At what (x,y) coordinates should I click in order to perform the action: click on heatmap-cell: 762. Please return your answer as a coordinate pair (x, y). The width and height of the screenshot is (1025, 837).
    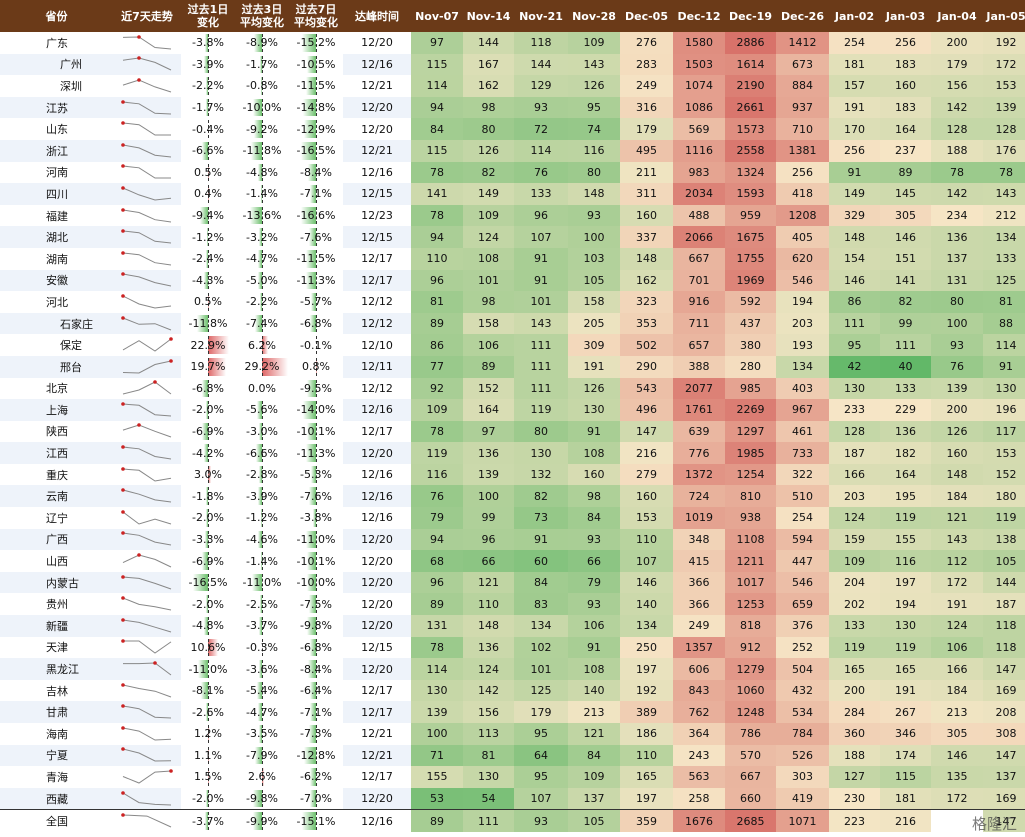
    Looking at the image, I should click on (699, 712).